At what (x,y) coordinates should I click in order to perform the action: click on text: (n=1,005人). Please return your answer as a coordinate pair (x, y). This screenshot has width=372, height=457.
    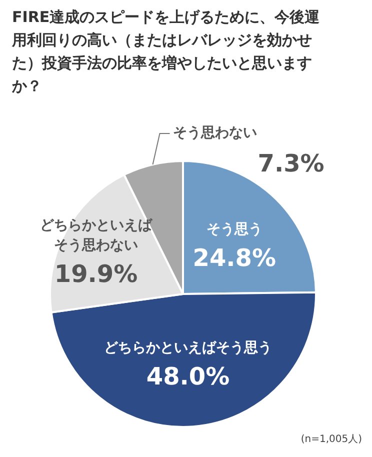
    Looking at the image, I should click on (331, 439).